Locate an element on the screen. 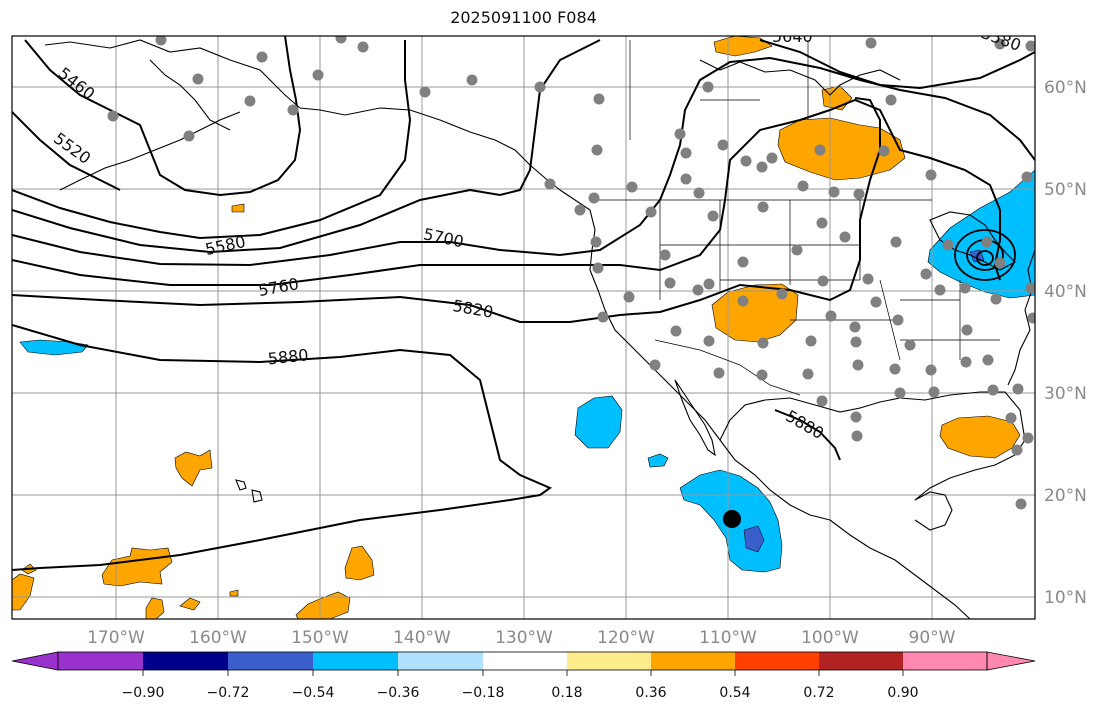 The image size is (1105, 712). x-tick-label: 120°W is located at coordinates (626, 638).